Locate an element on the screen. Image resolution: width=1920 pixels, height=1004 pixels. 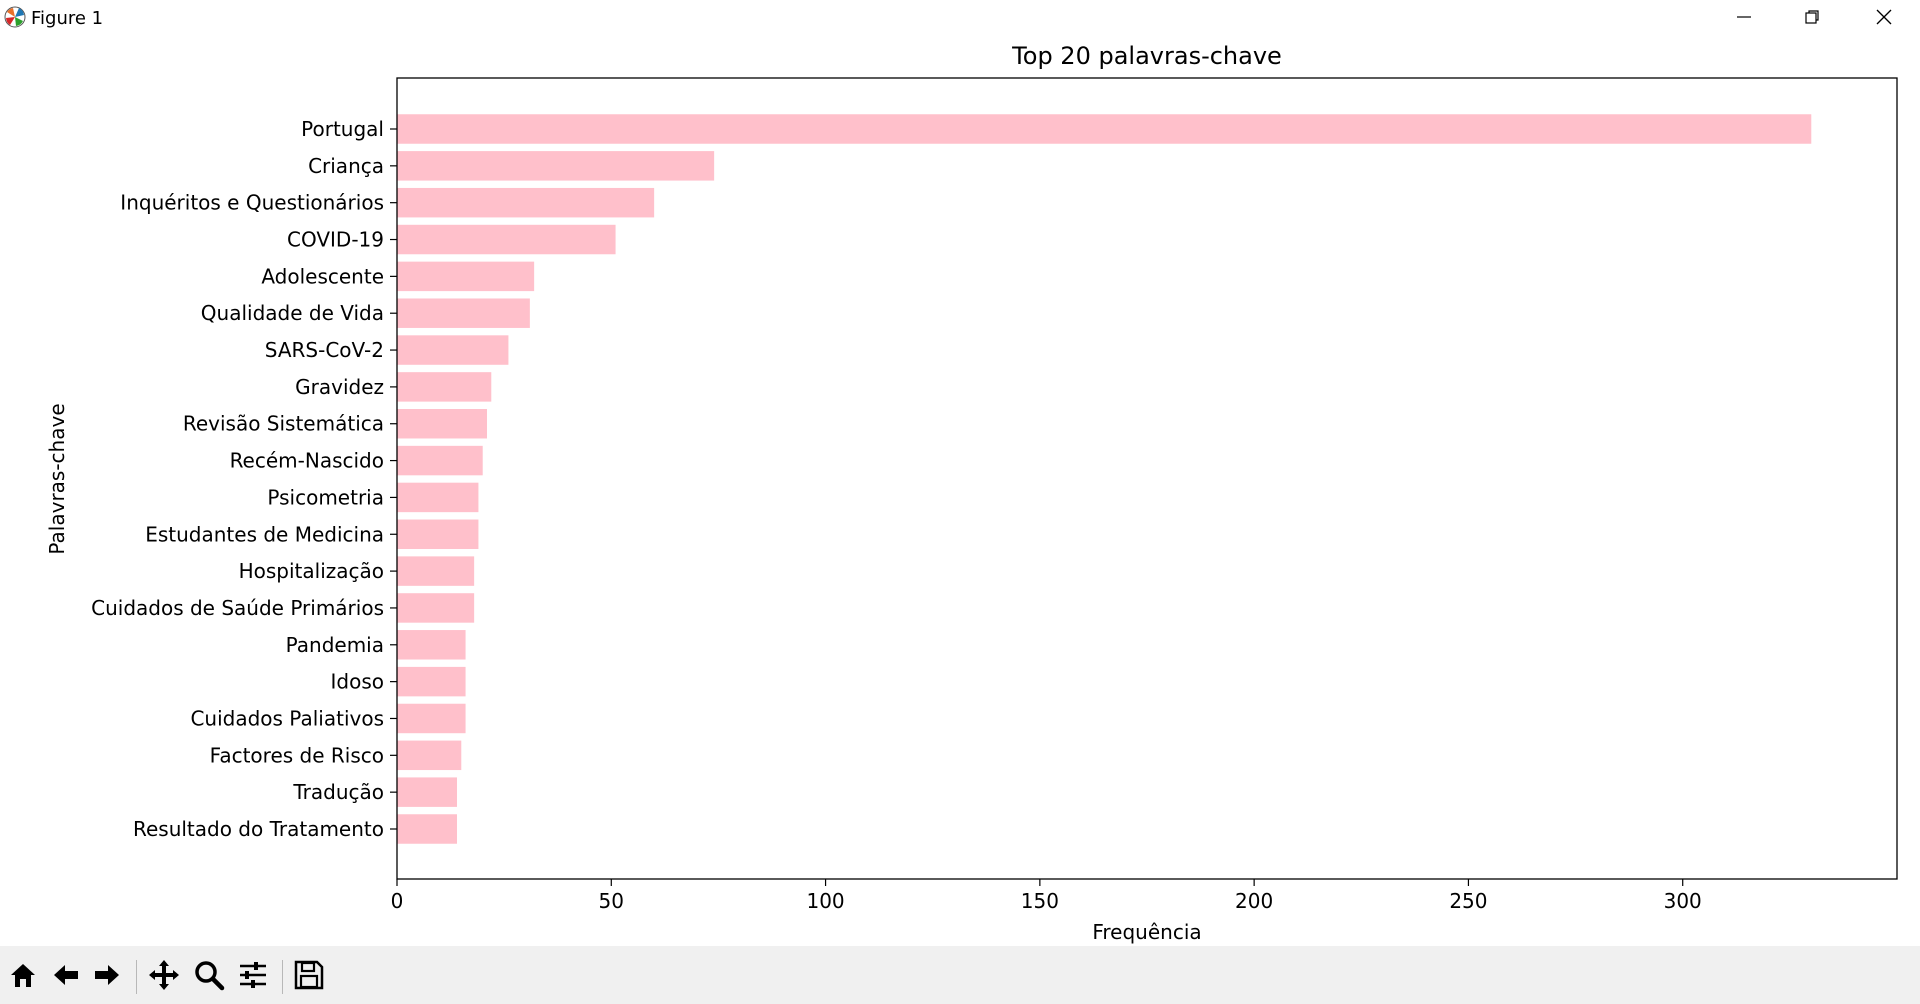
y-axis-label: Palavras-chave is located at coordinates (57, 478).